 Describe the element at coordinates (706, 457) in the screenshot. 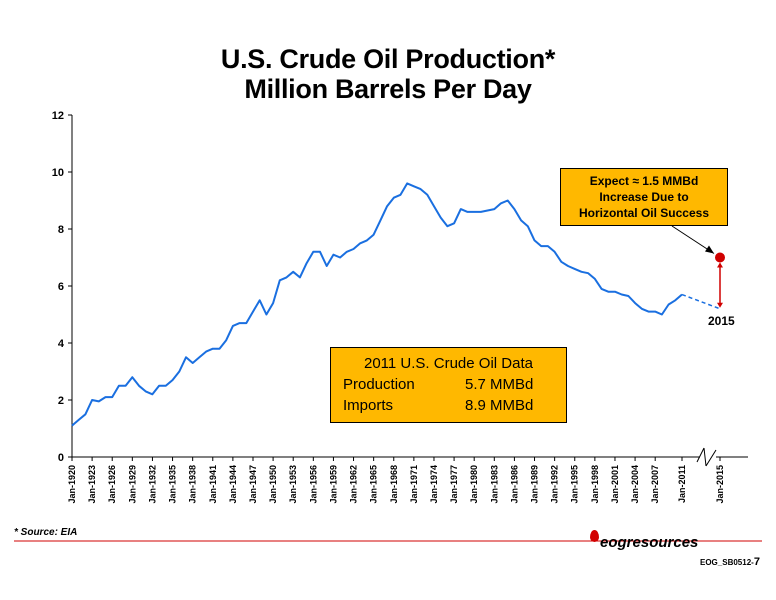

I see `axis-break-mark` at that location.